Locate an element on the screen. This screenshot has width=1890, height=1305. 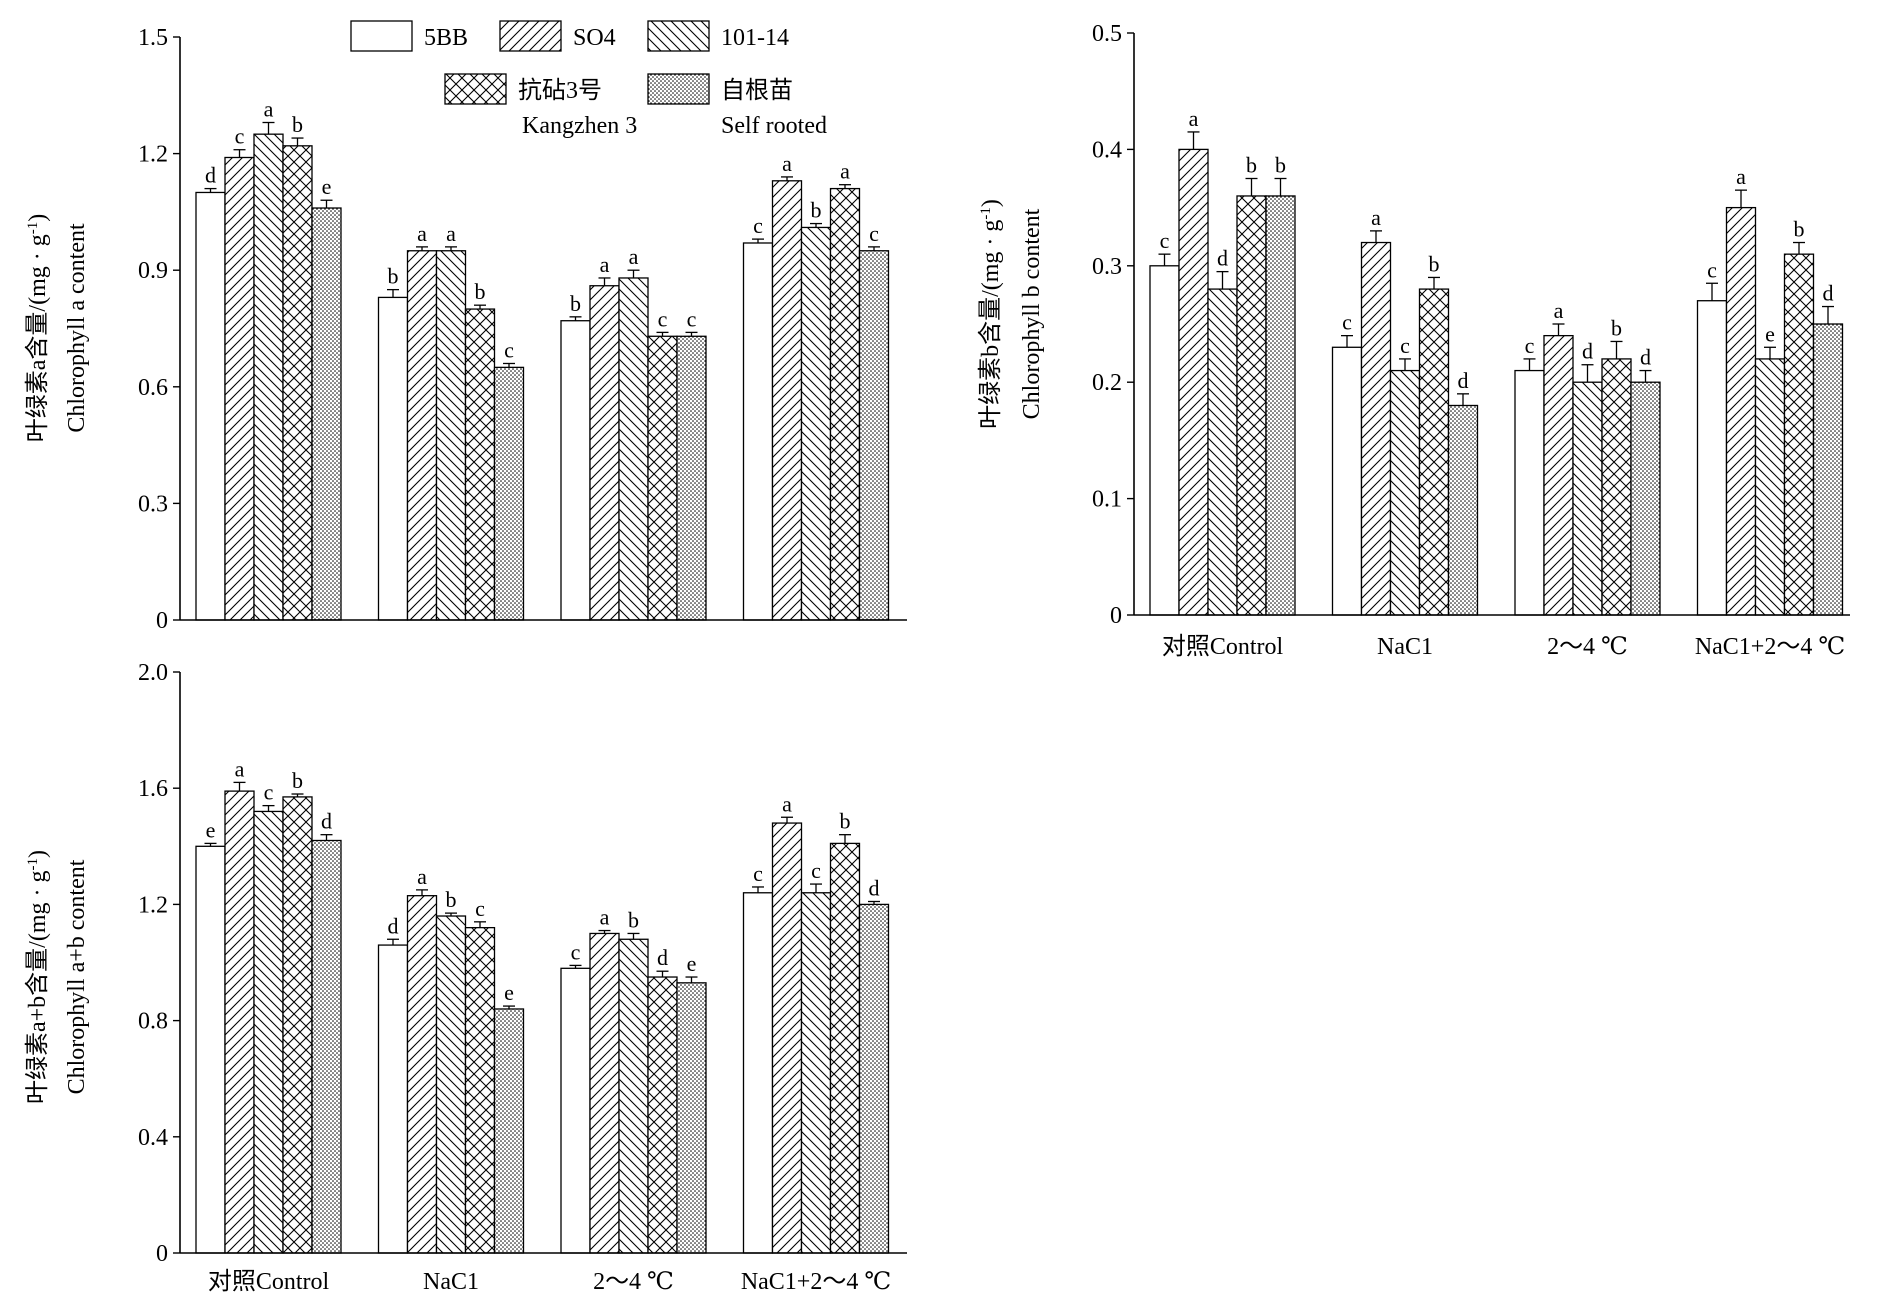
bar-self-rooted-cold is located at coordinates (691, 478).